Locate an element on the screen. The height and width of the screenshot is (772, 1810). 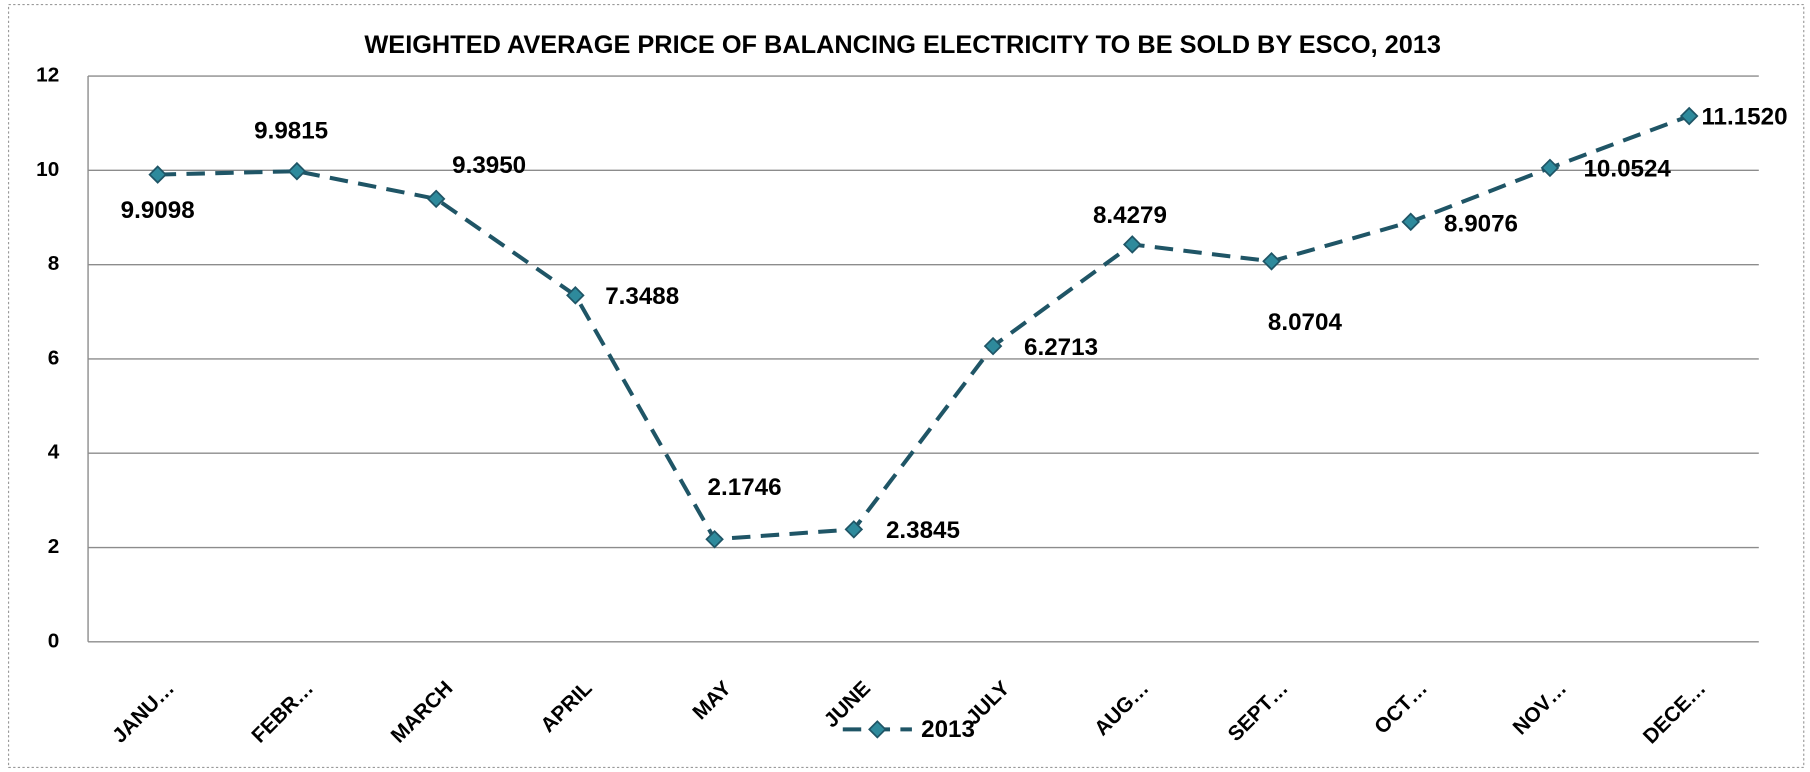
y-tick-label: 0 is located at coordinates (54, 640).